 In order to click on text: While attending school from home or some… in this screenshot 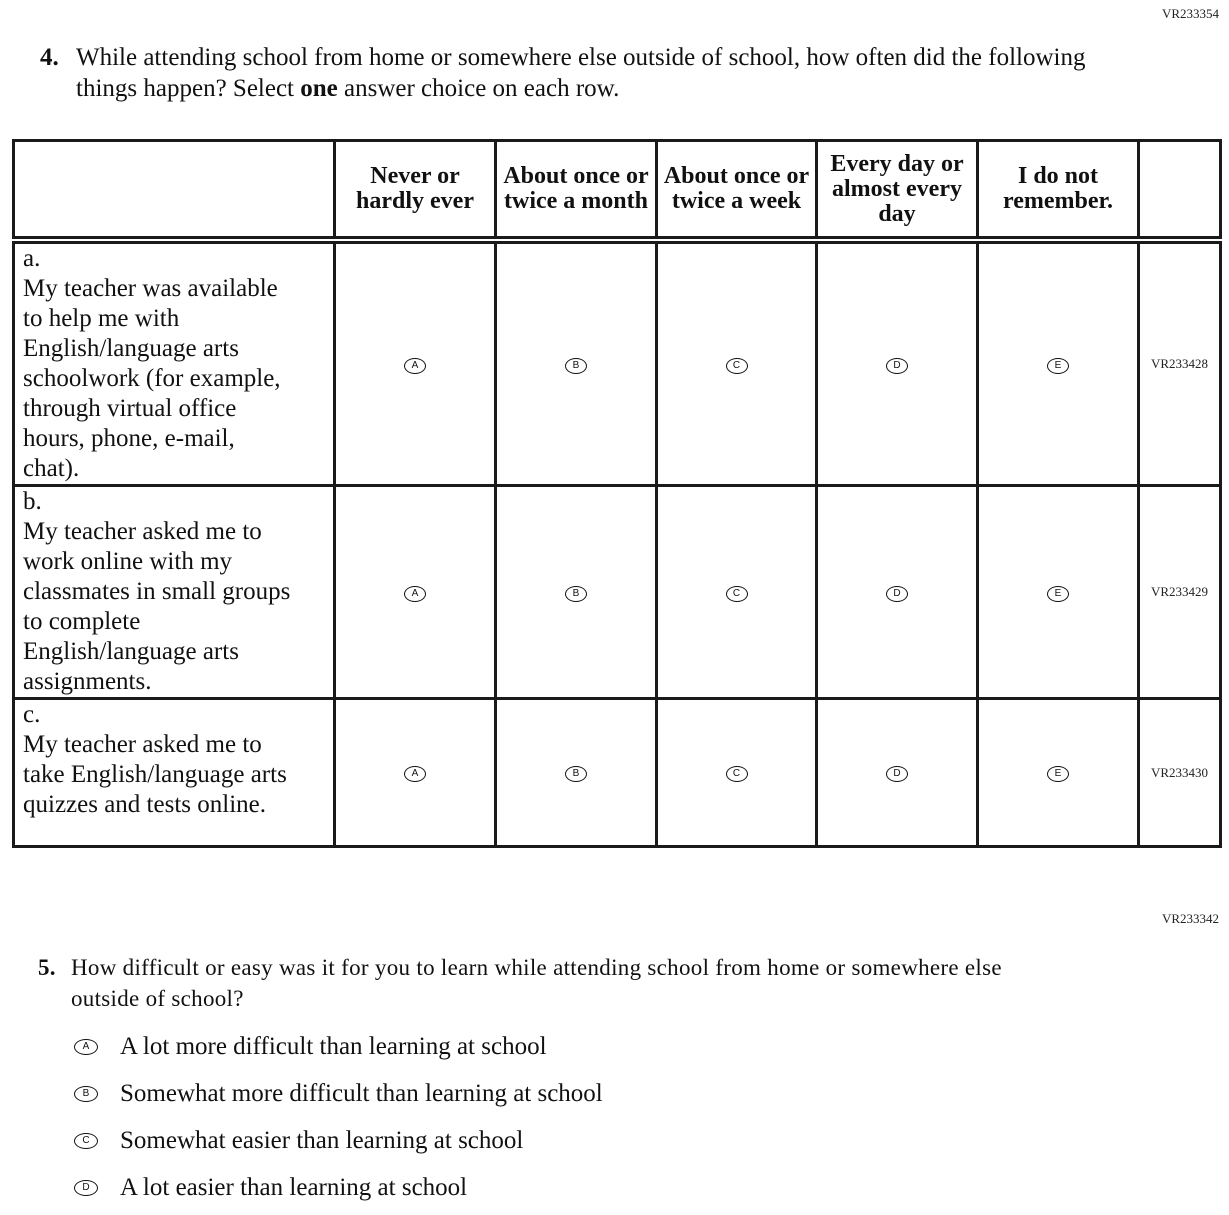, I will do `click(581, 73)`.